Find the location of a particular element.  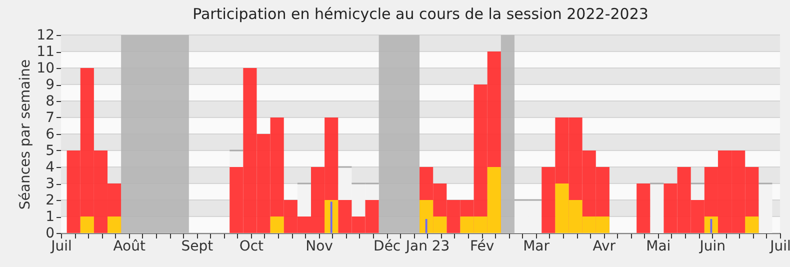

x-tick-label: Fév is located at coordinates (482, 246).